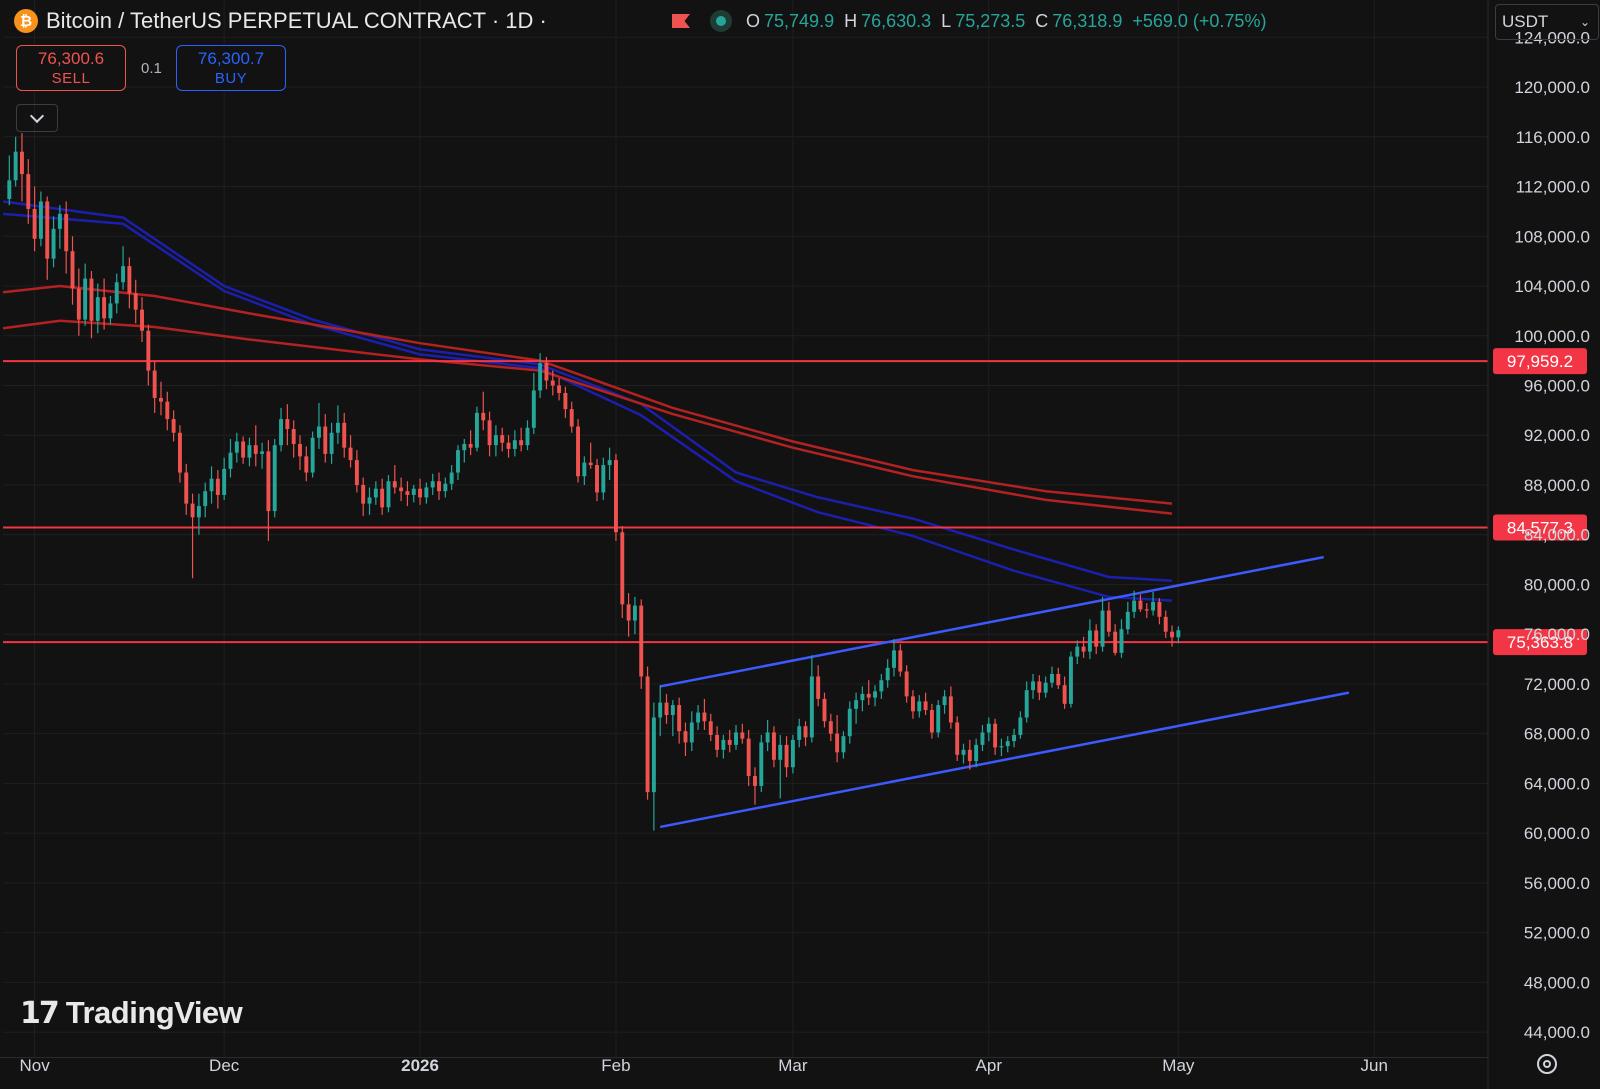 This screenshot has width=1600, height=1089. Describe the element at coordinates (1552, 37) in the screenshot. I see `price-tick-label: 124,000.0` at that location.